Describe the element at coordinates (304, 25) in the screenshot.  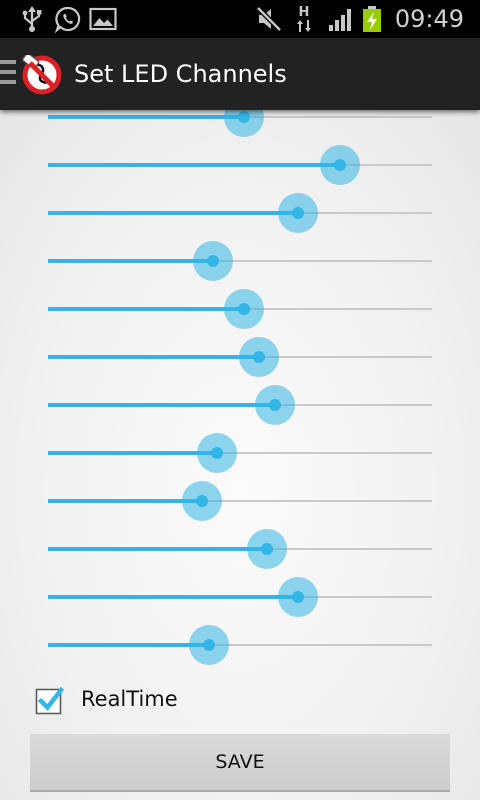
I see `data-arrows-icon` at that location.